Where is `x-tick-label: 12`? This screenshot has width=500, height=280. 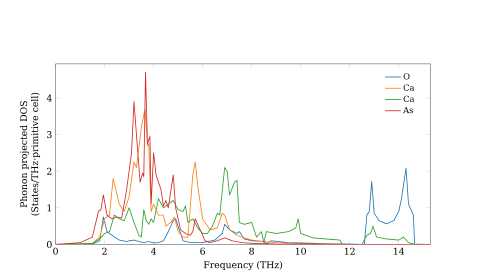
x-tick-label: 12 is located at coordinates (349, 251).